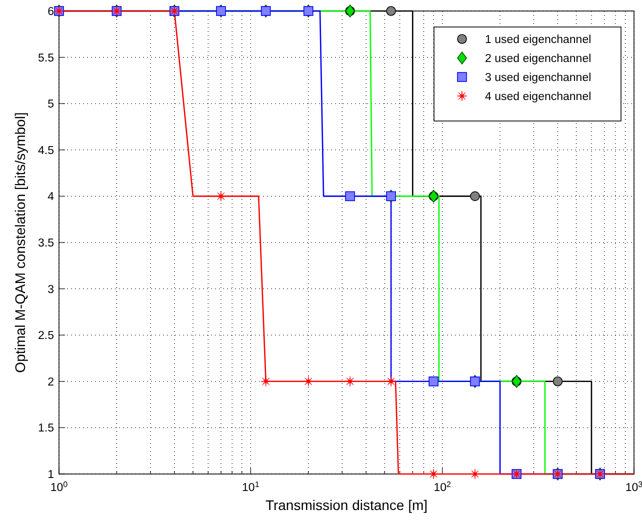  What do you see at coordinates (443, 487) in the screenshot?
I see `x-tick-label: 10$^{2}$` at bounding box center [443, 487].